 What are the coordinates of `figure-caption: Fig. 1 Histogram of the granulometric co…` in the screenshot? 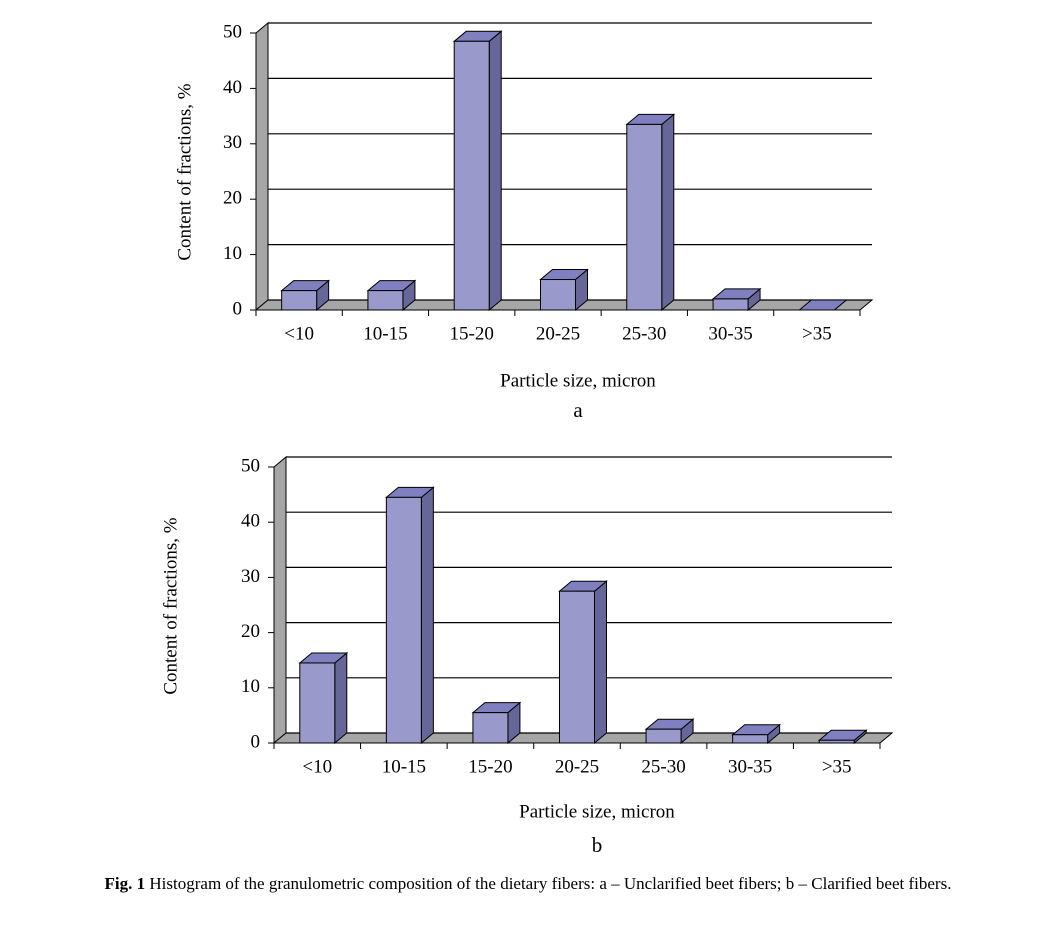 It's located at (528, 884).